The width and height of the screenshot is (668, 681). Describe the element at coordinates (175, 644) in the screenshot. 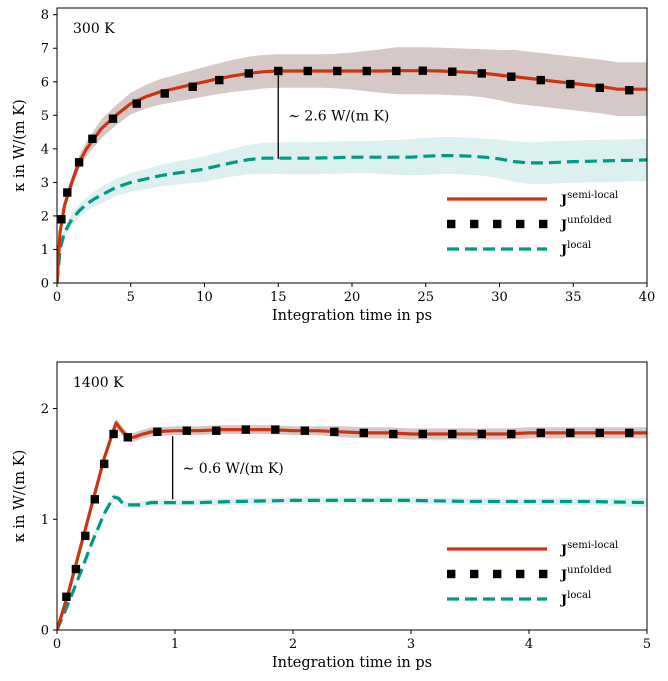

I see `x-tick-label: 1` at that location.